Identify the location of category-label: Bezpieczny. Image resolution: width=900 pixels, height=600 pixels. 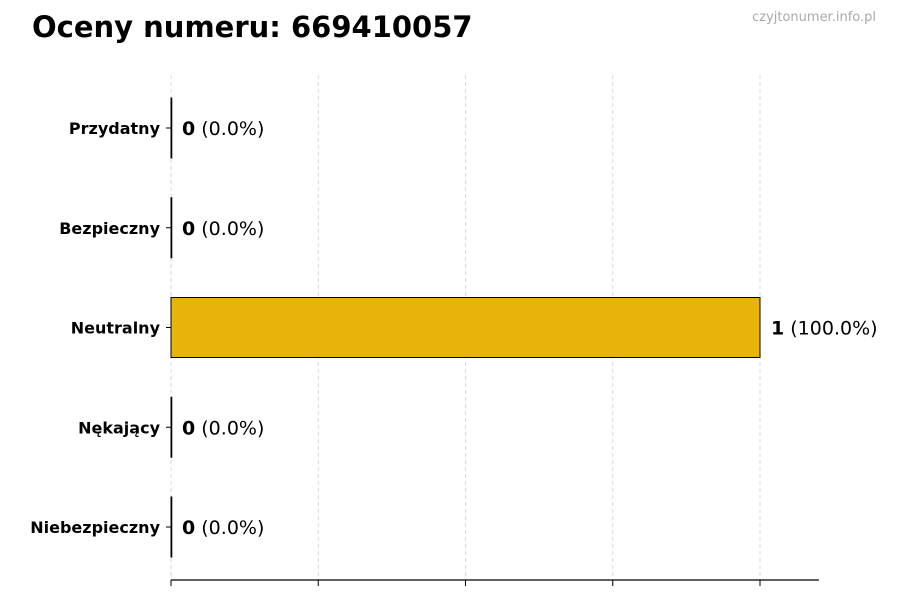
(109, 228).